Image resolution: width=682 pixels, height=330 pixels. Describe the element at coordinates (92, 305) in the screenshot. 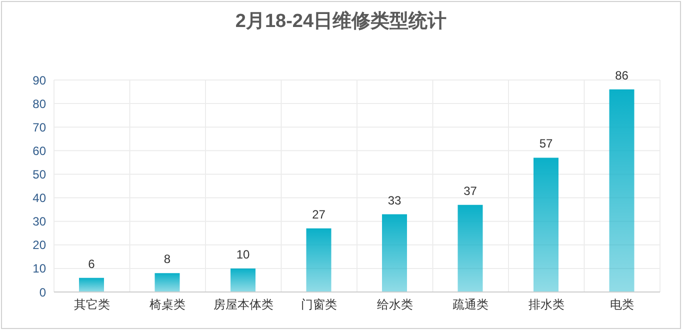

I see `x-tick-label: 其它类` at that location.